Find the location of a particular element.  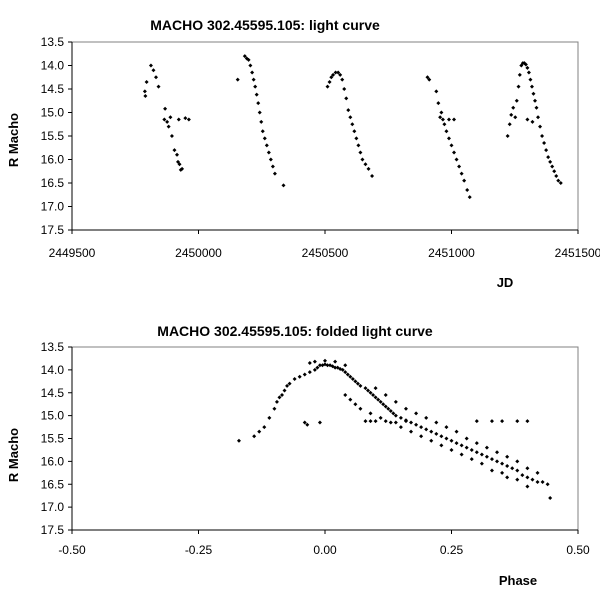

y-tick-label: 13.5 is located at coordinates (53, 347).